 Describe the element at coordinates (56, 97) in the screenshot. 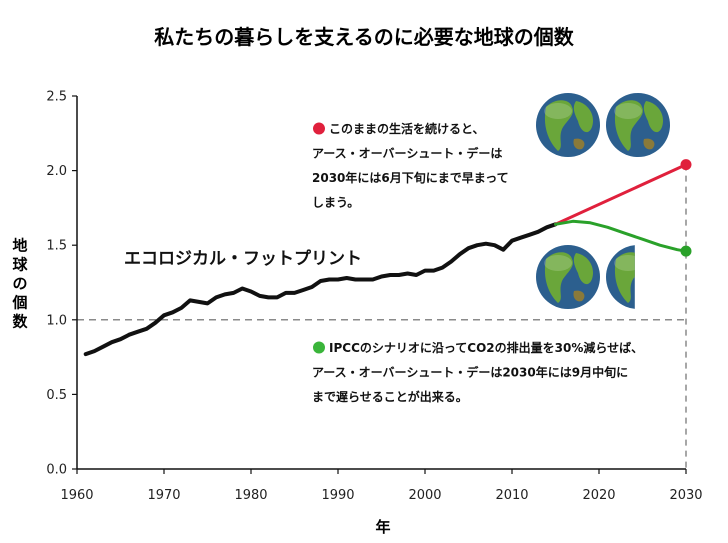

I see `y-tick-label: 2.5` at that location.